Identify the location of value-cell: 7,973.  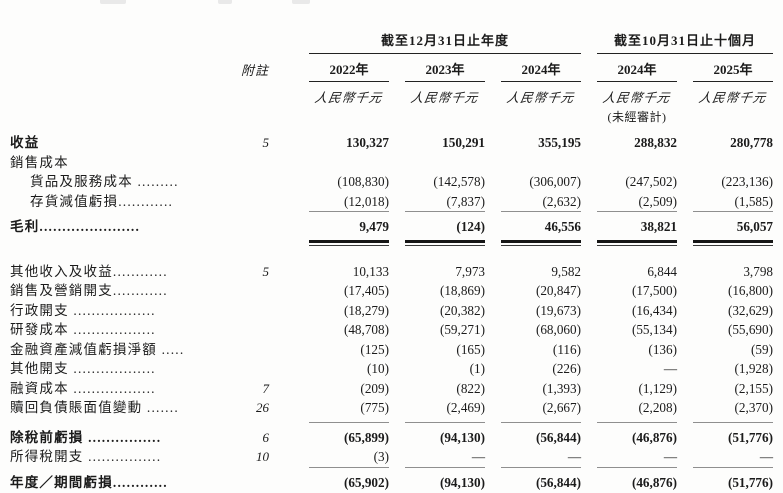
(470, 271).